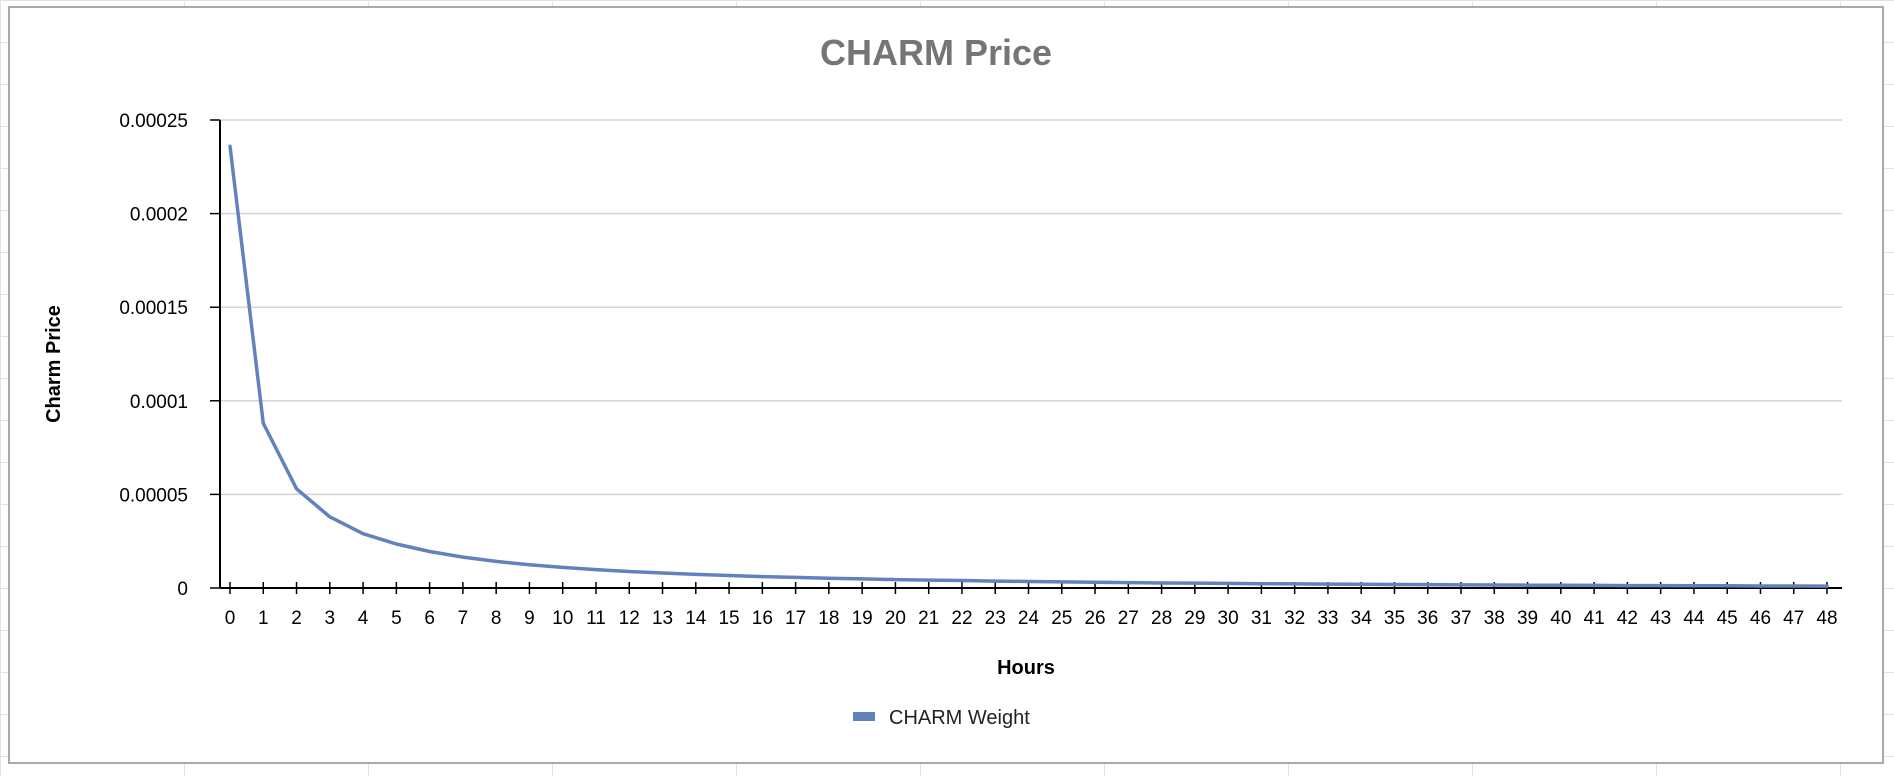  Describe the element at coordinates (928, 618) in the screenshot. I see `x-tick-label-21: 21` at that location.